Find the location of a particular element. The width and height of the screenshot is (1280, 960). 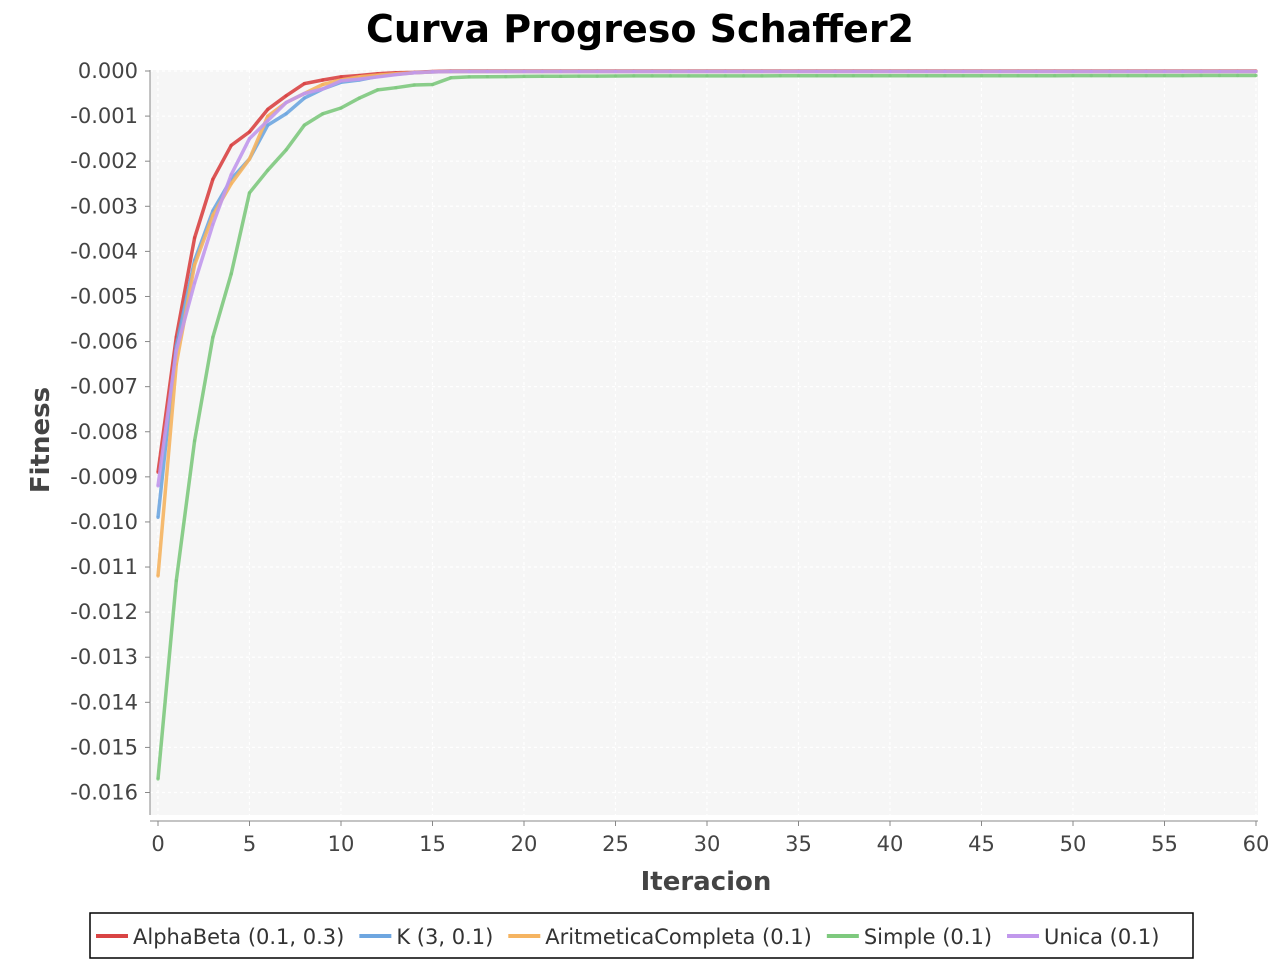

y-tick-label: -0.009 is located at coordinates (104, 477).